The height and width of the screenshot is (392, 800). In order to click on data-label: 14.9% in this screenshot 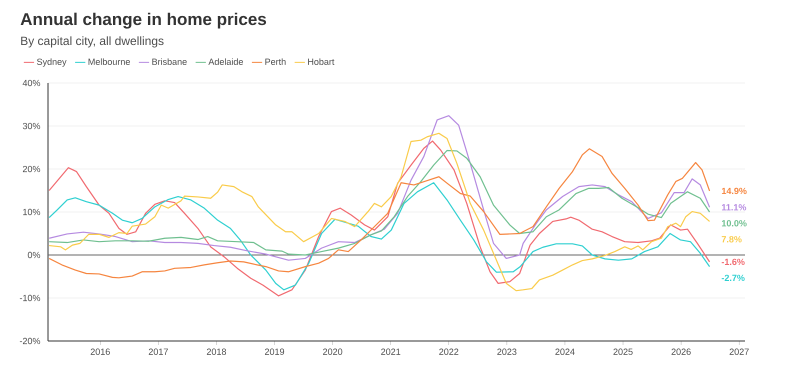, I will do `click(734, 191)`.